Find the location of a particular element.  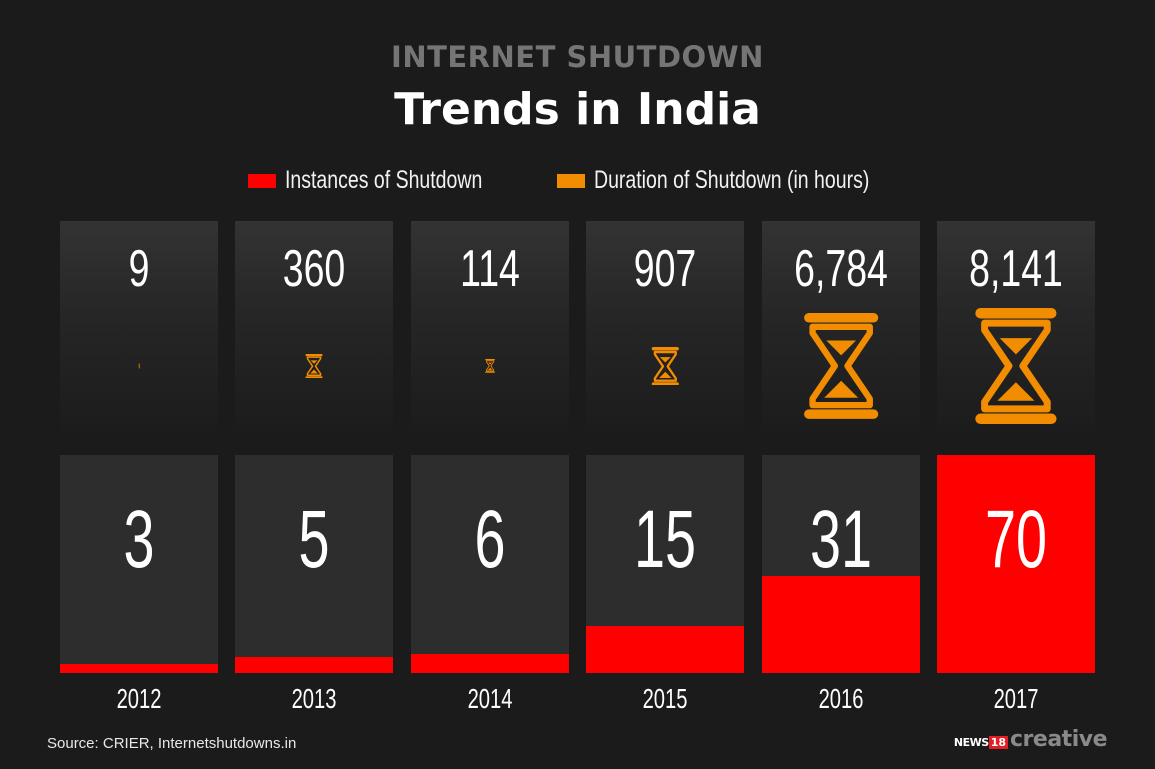

chart-title: Trends in India is located at coordinates (577, 109).